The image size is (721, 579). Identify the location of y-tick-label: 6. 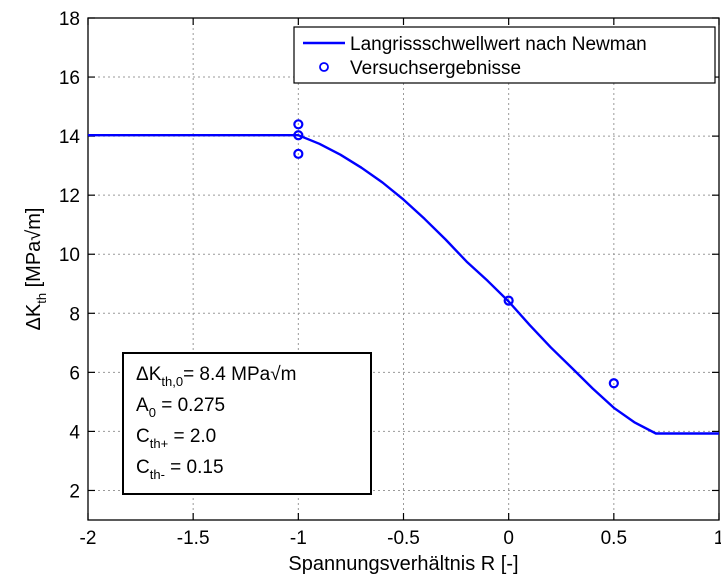
(74, 373).